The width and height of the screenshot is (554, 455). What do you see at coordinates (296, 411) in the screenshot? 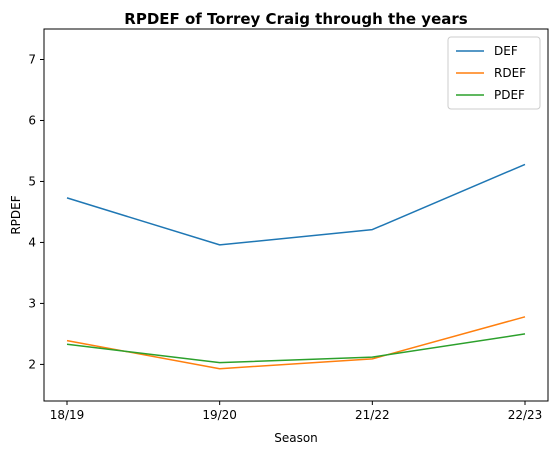
I see `x-axis-ticks: 18/19 19/20 21/22 22/23` at bounding box center [296, 411].